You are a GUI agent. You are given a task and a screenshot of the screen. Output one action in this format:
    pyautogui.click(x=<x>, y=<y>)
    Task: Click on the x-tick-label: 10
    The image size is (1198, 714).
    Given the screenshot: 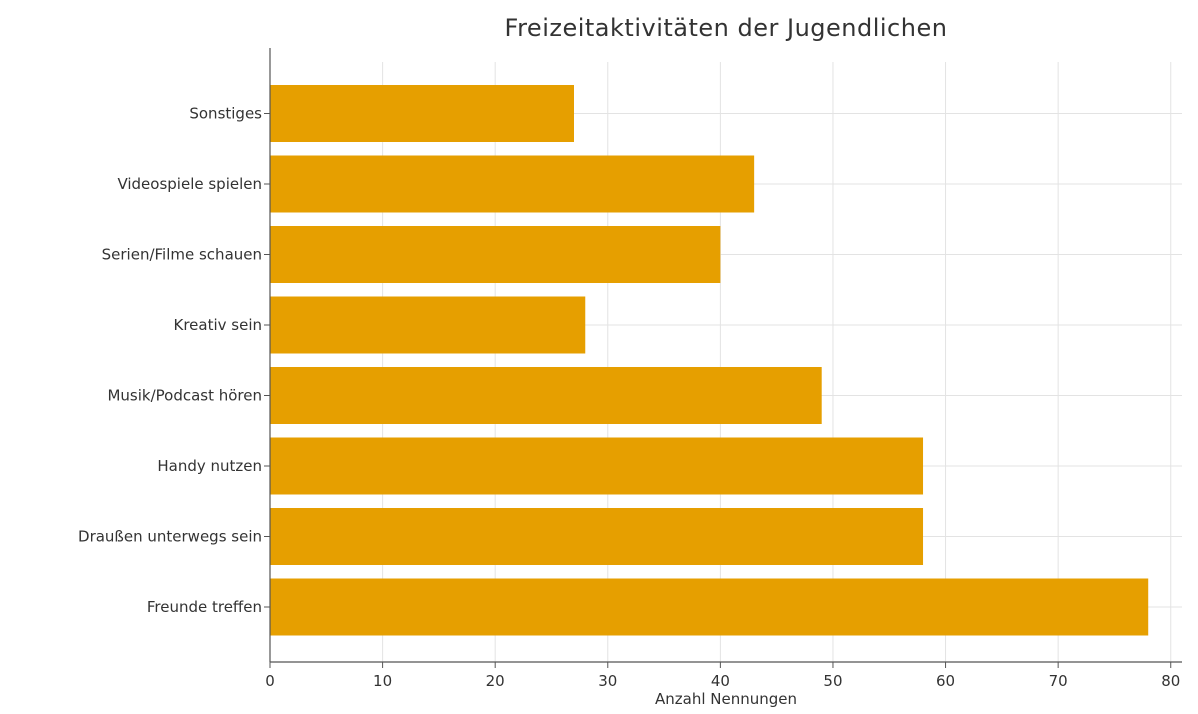 What is the action you would take?
    pyautogui.click(x=382, y=681)
    